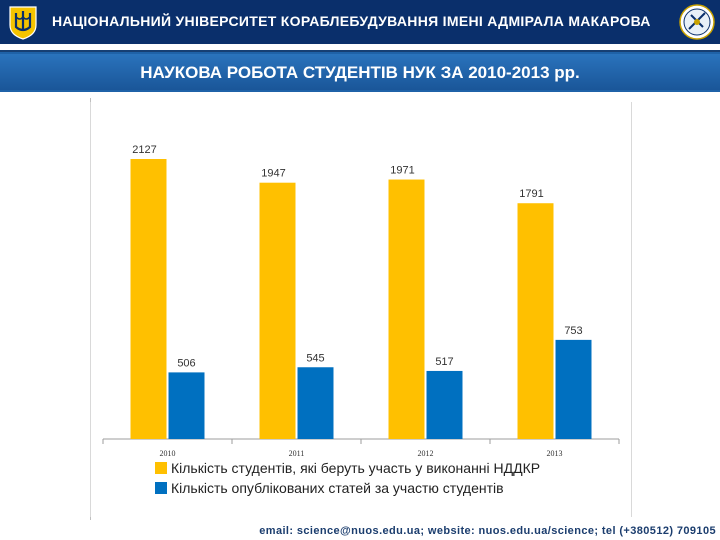 The image size is (720, 540). What do you see at coordinates (186, 363) in the screenshot?
I see `data-label: 506` at bounding box center [186, 363].